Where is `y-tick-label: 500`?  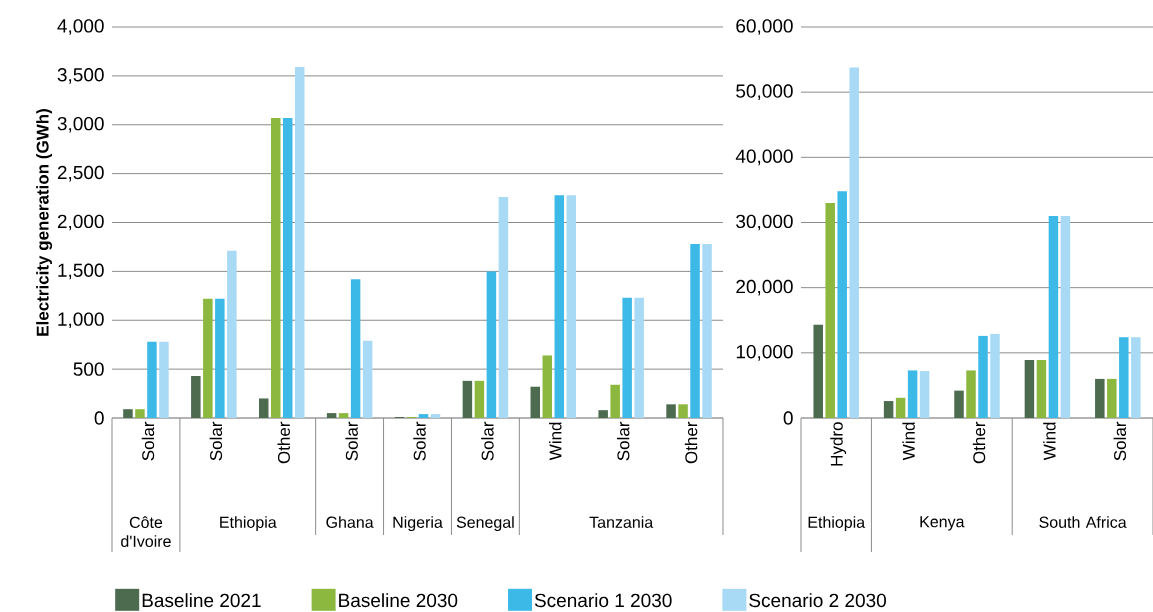
y-tick-label: 500 is located at coordinates (88, 369).